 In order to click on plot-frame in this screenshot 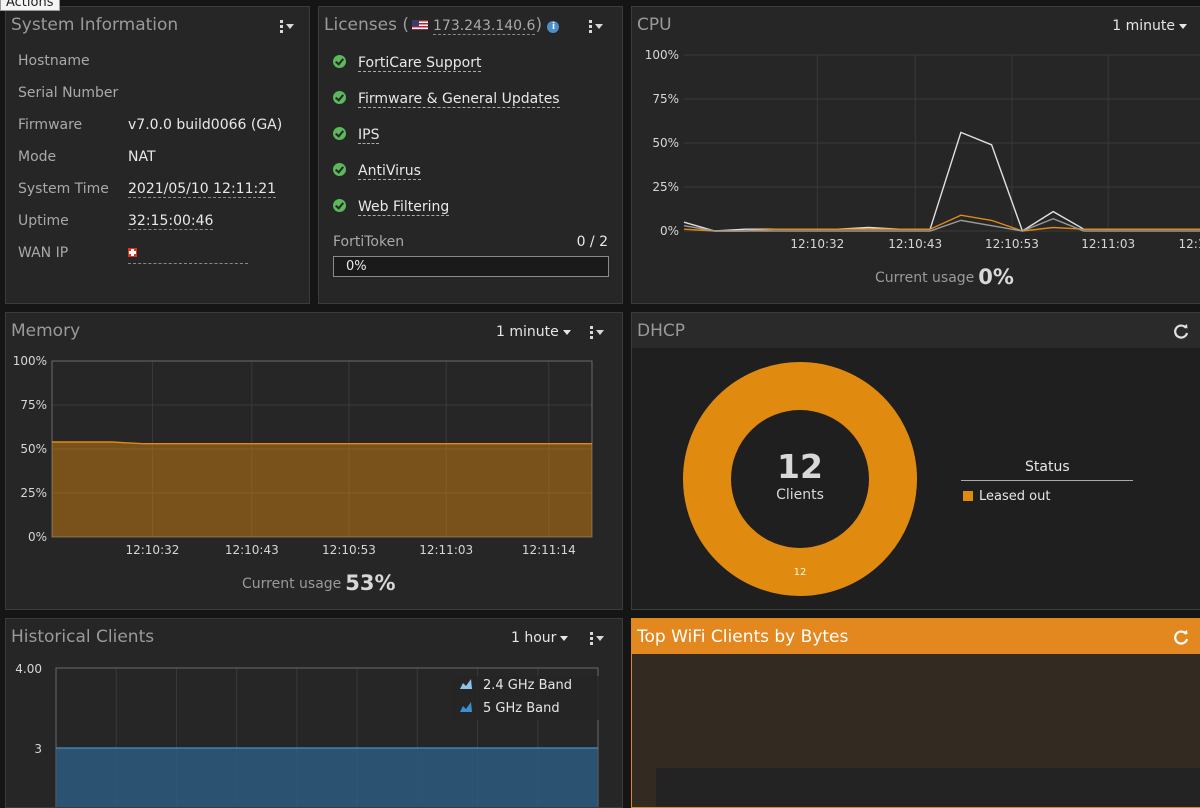, I will do `click(322, 449)`.